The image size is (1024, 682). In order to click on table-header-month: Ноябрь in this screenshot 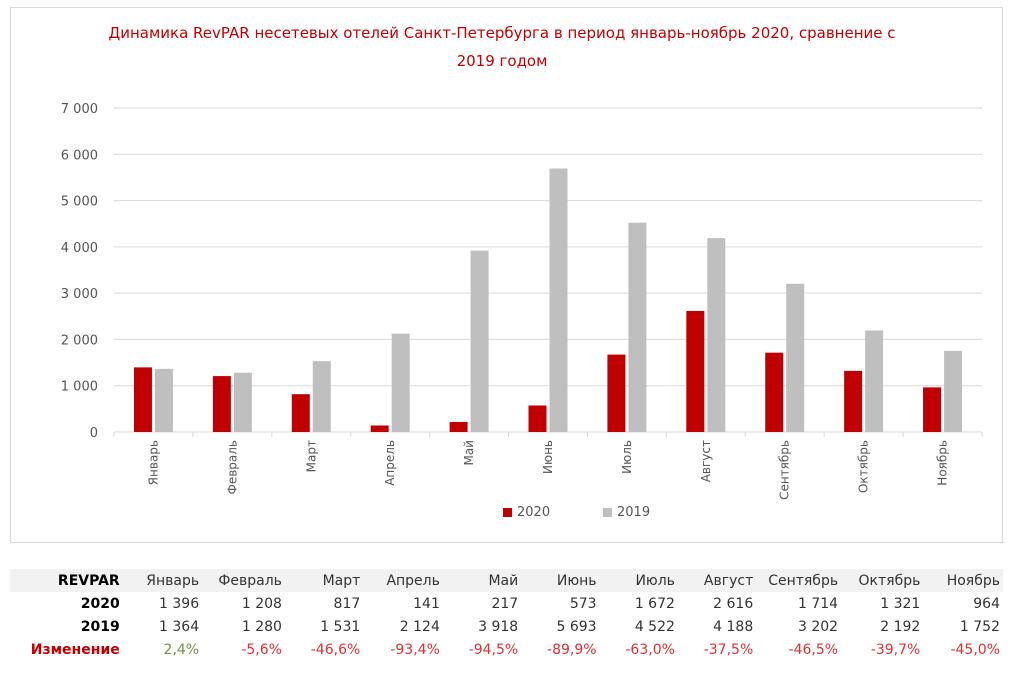, I will do `click(973, 580)`.